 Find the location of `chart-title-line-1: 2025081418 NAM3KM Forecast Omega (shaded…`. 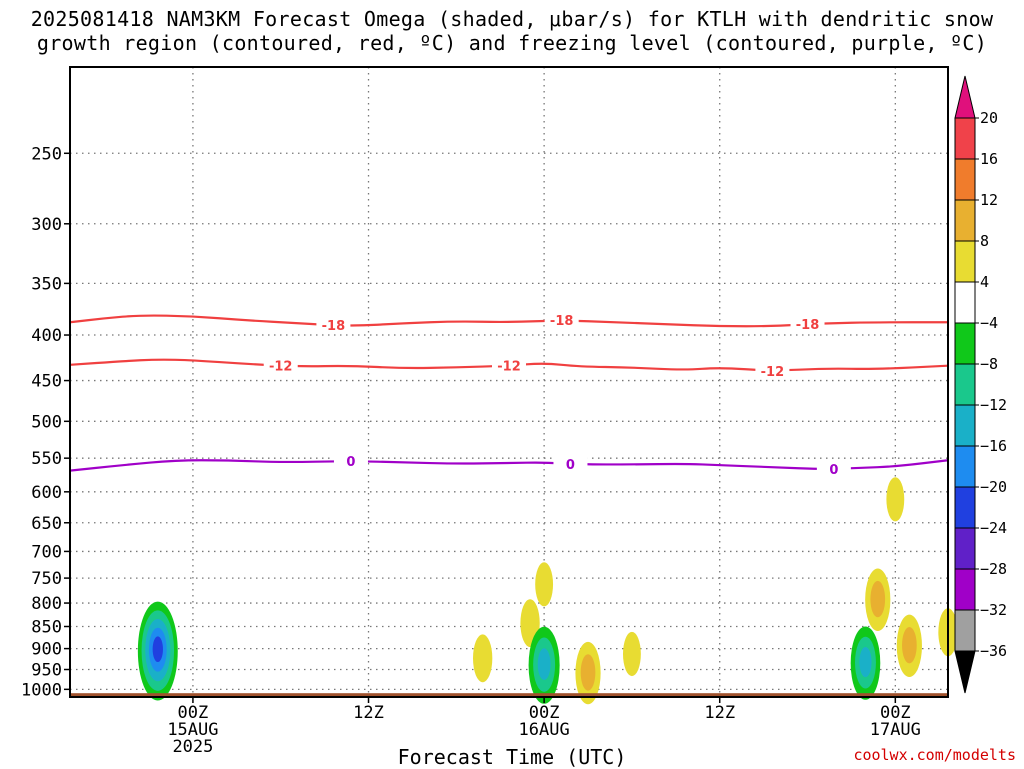

chart-title-line-1: 2025081418 NAM3KM Forecast Omega (shaded… is located at coordinates (512, 19).